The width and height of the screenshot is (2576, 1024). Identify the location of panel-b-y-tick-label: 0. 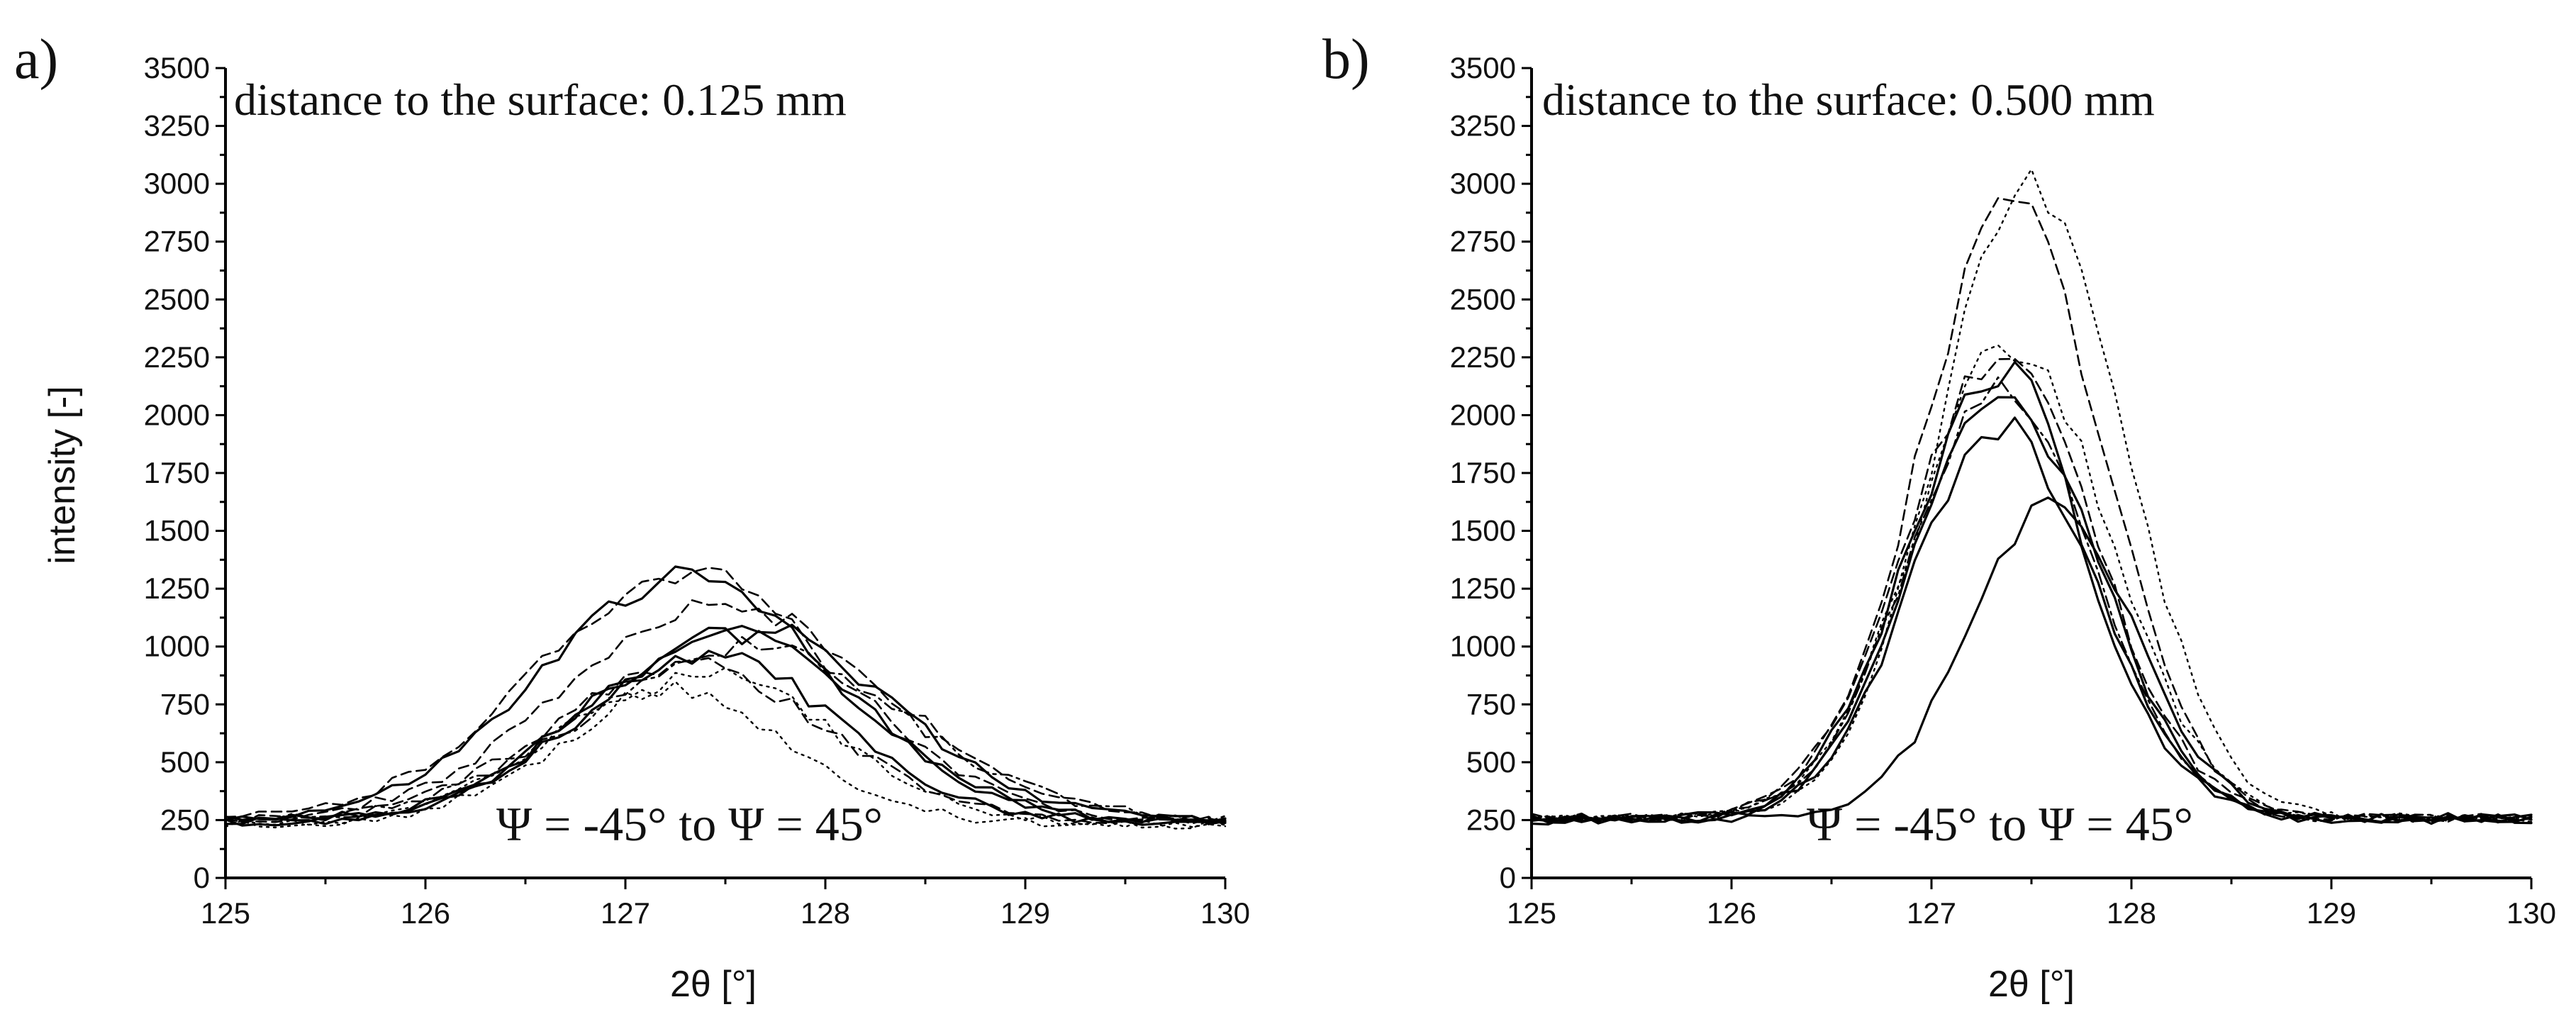
(1508, 877).